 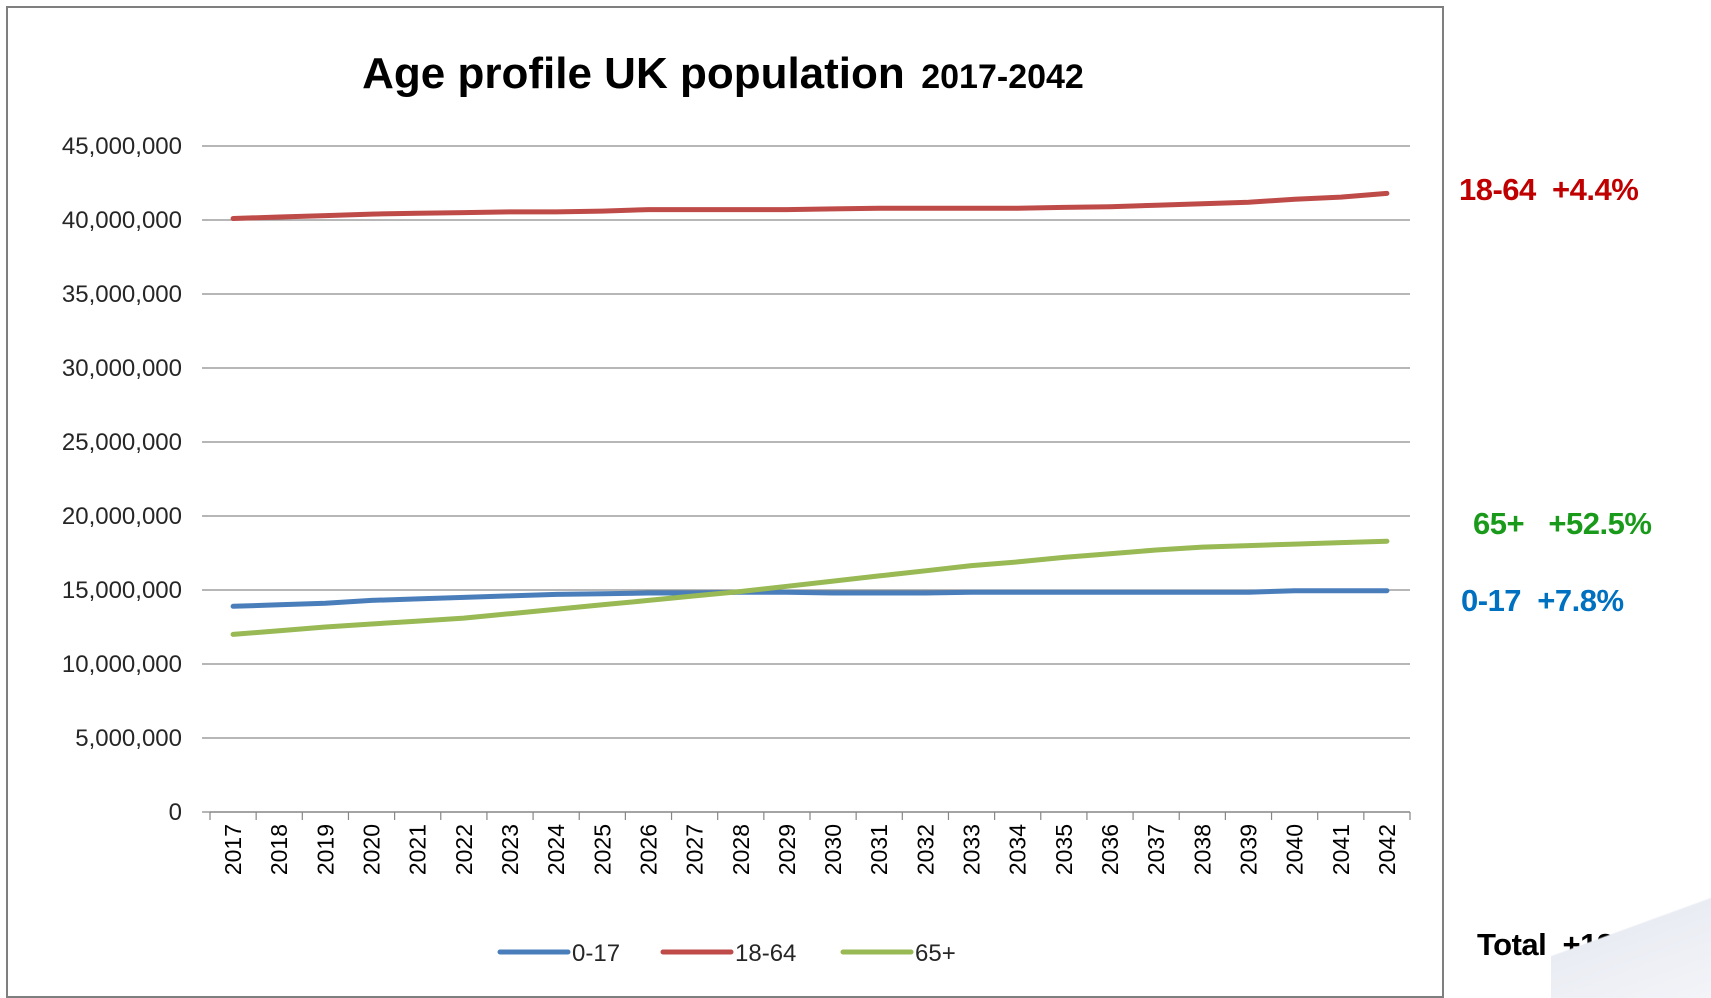 What do you see at coordinates (648, 849) in the screenshot?
I see `x-tick-label: 2026` at bounding box center [648, 849].